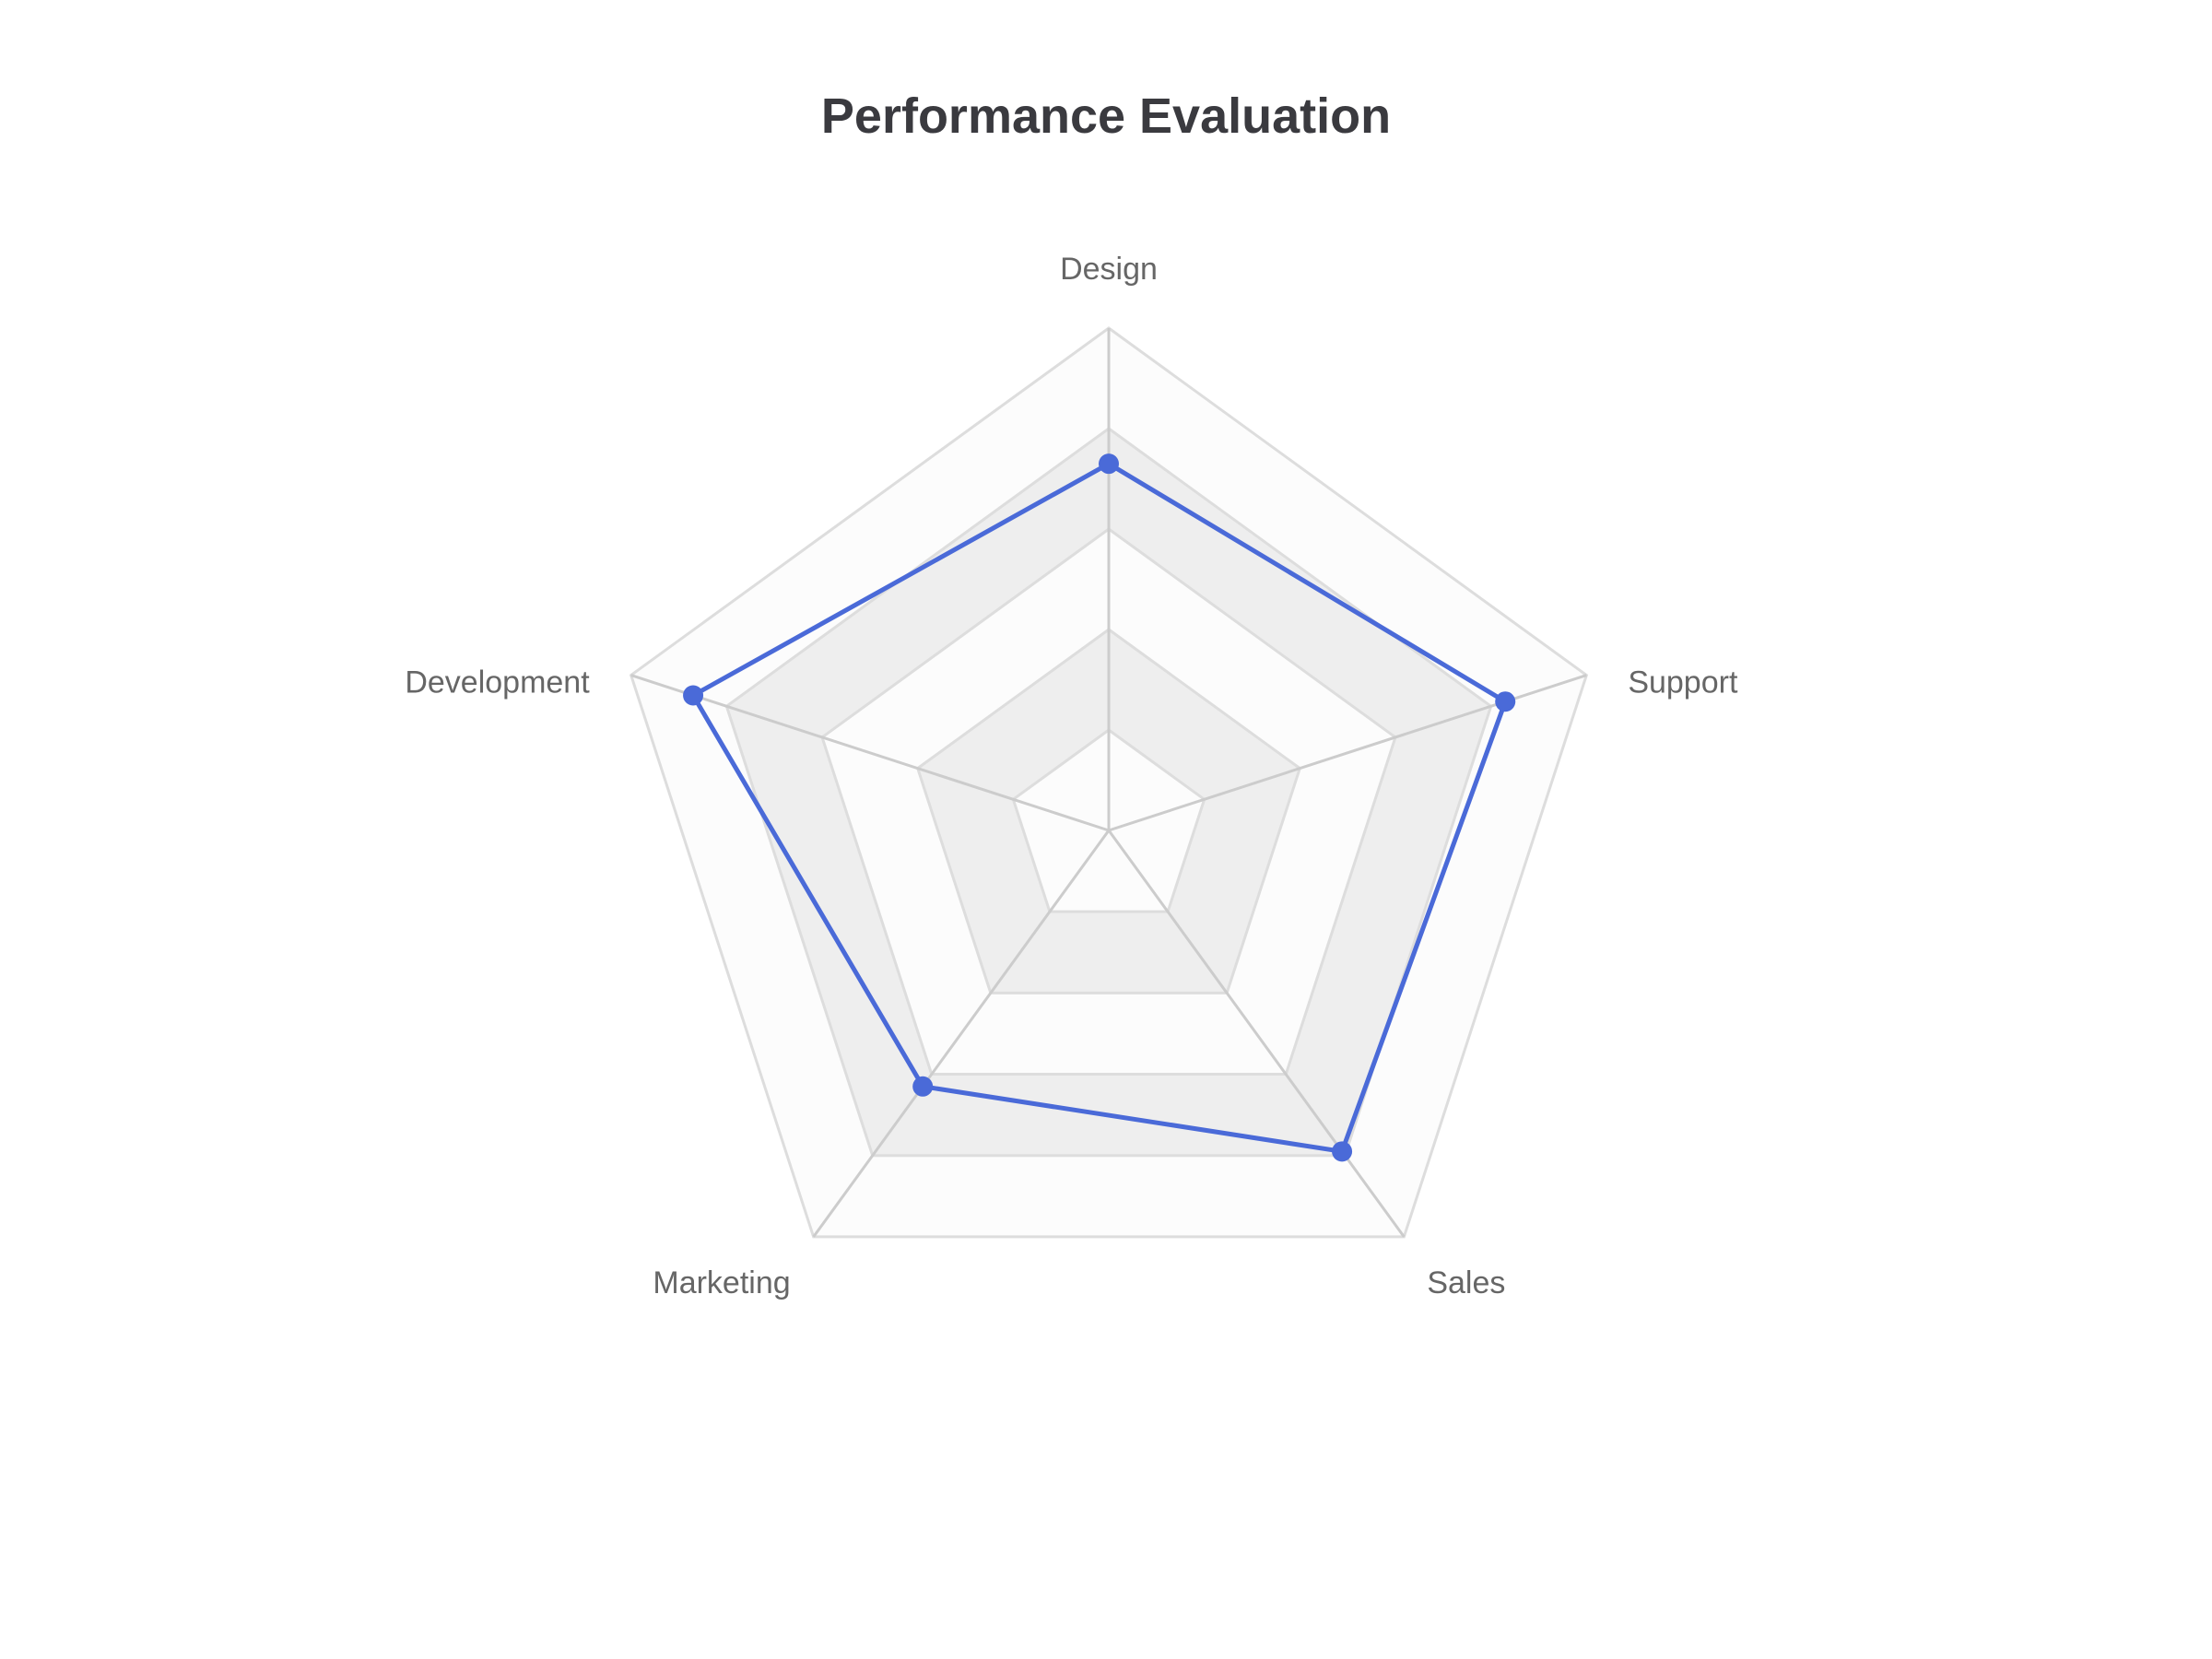  What do you see at coordinates (870, 753) in the screenshot?
I see `axis-spoke-development` at bounding box center [870, 753].